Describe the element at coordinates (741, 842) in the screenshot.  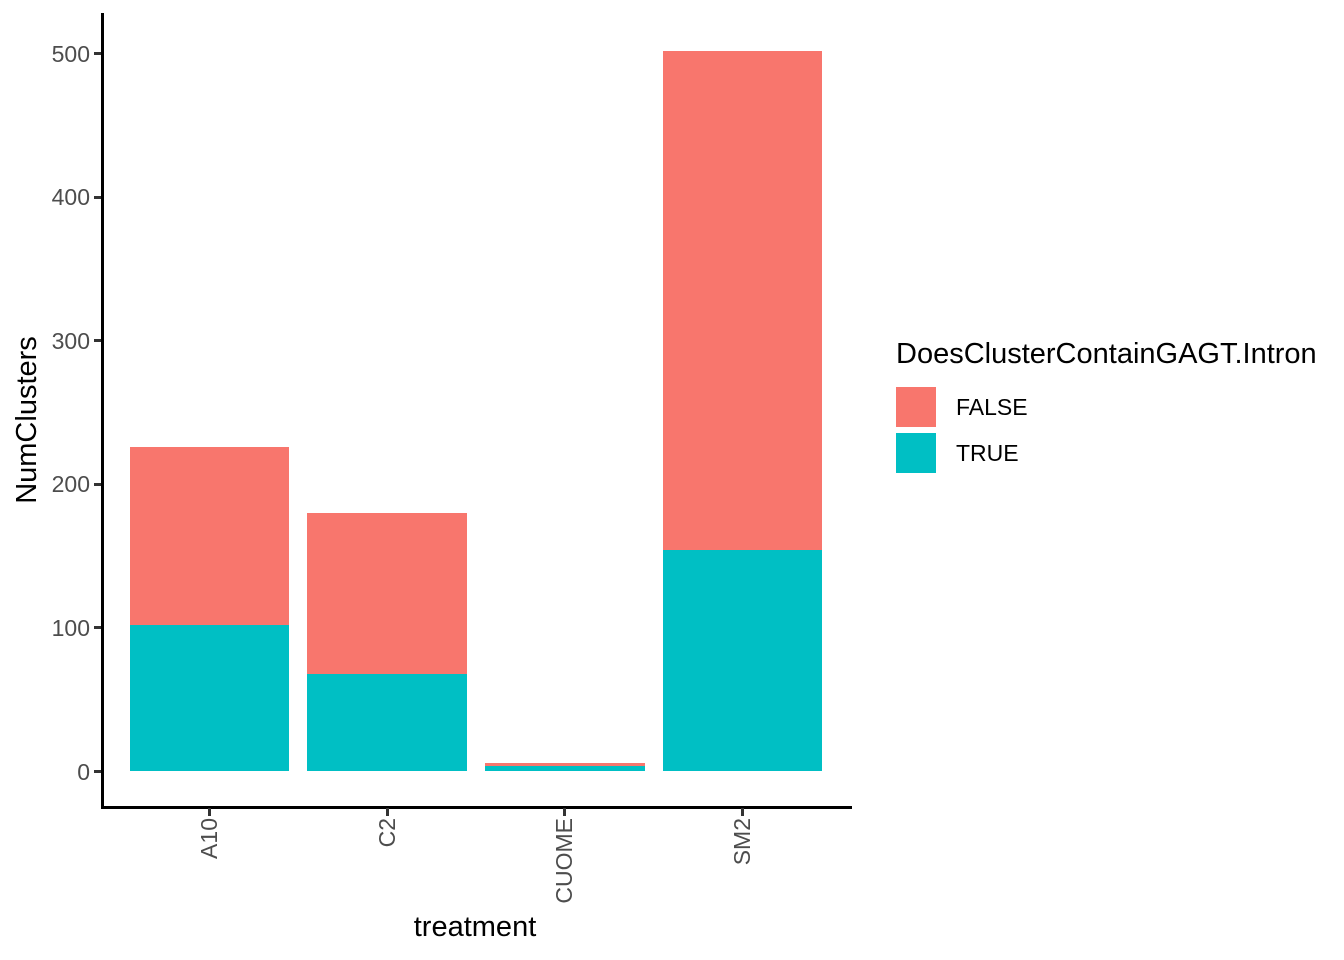
I see `x-tick-label-text: SM2` at that location.